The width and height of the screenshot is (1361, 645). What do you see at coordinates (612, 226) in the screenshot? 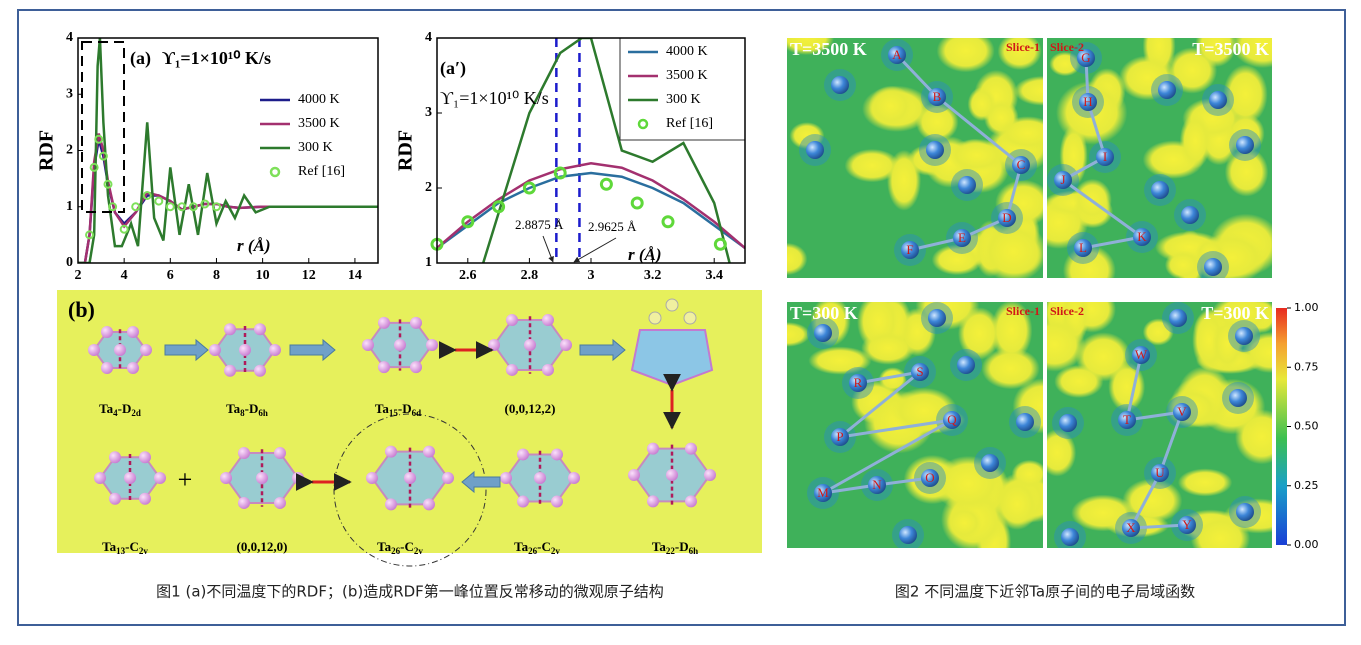
I see `reference-label: 2.9625 Å` at bounding box center [612, 226].